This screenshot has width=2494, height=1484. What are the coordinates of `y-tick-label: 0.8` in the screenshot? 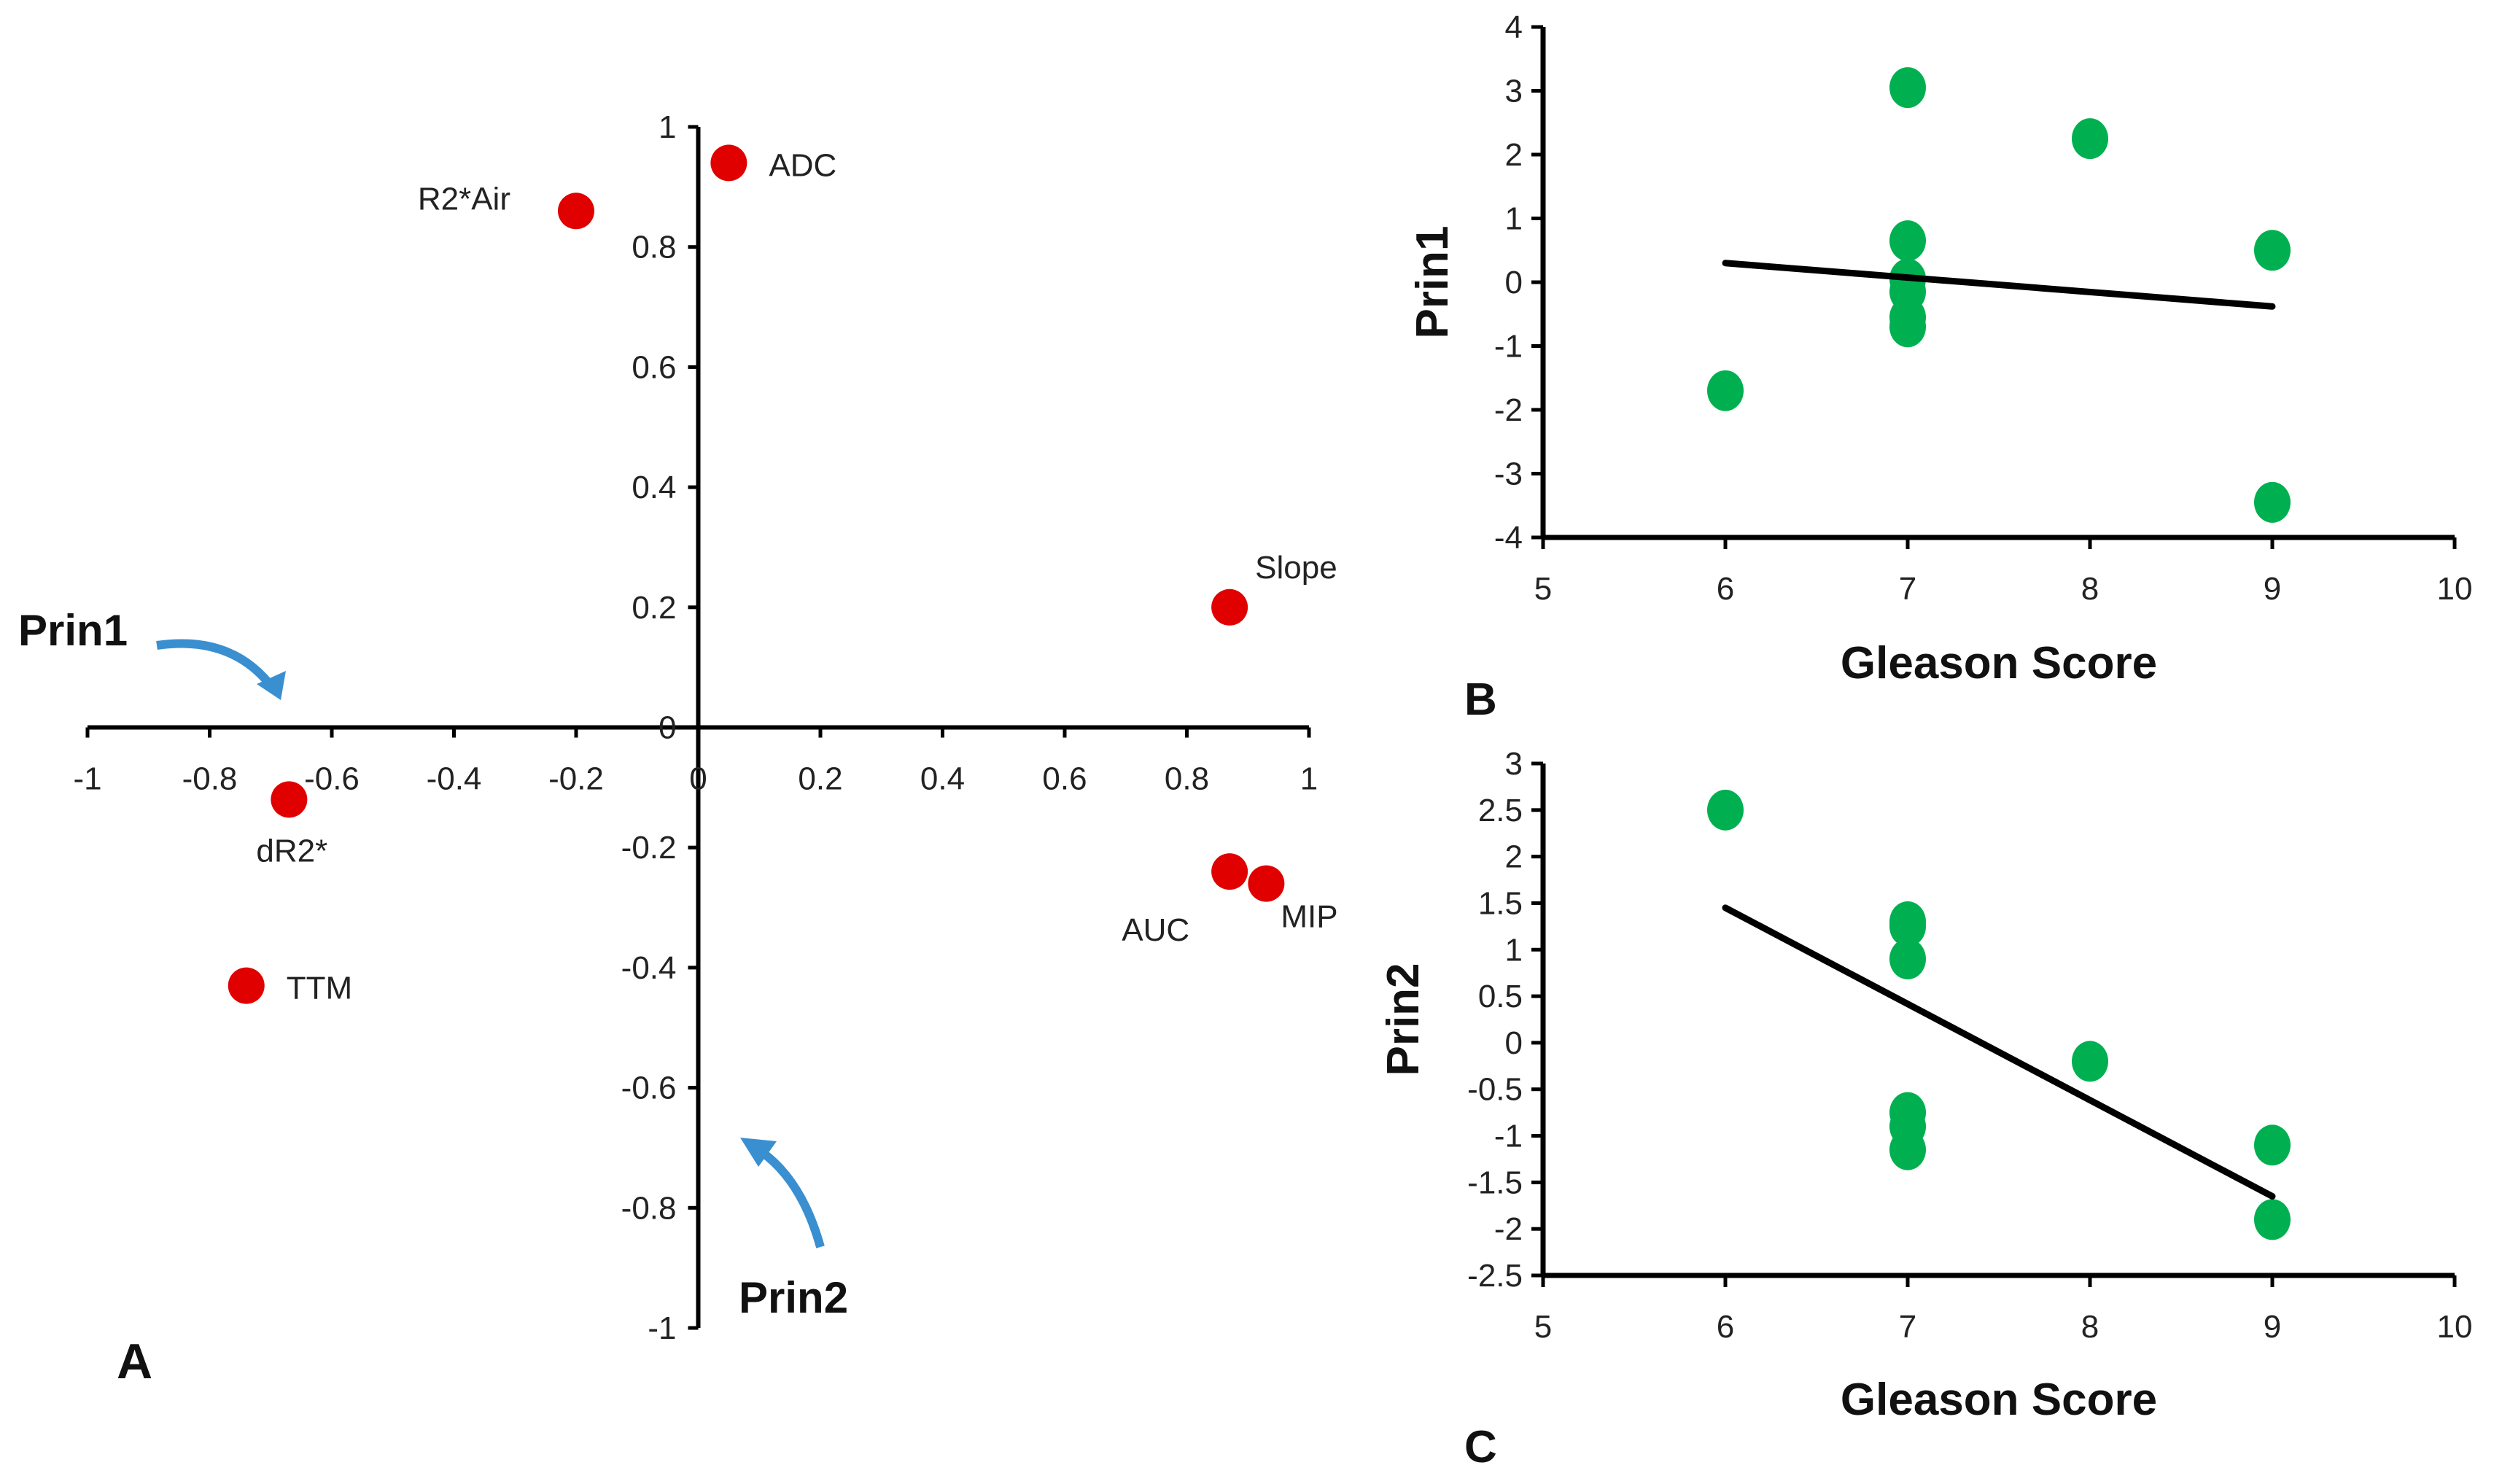 It's located at (654, 247).